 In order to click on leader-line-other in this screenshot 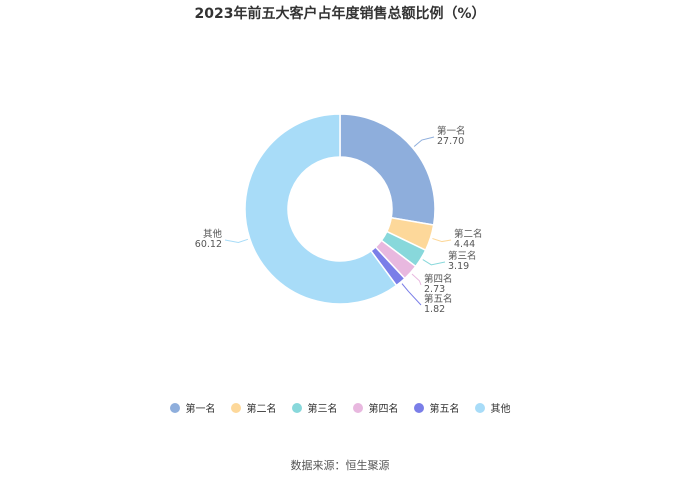, I will do `click(236, 240)`.